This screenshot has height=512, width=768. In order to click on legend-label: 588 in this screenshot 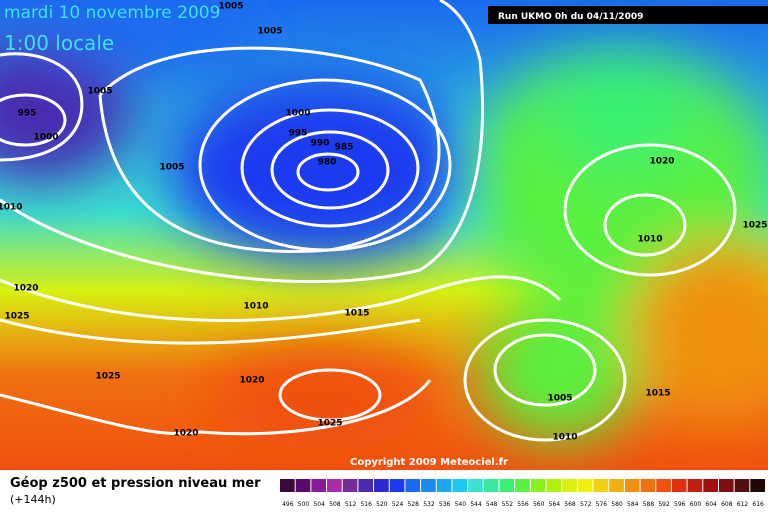, I will do `click(649, 504)`.